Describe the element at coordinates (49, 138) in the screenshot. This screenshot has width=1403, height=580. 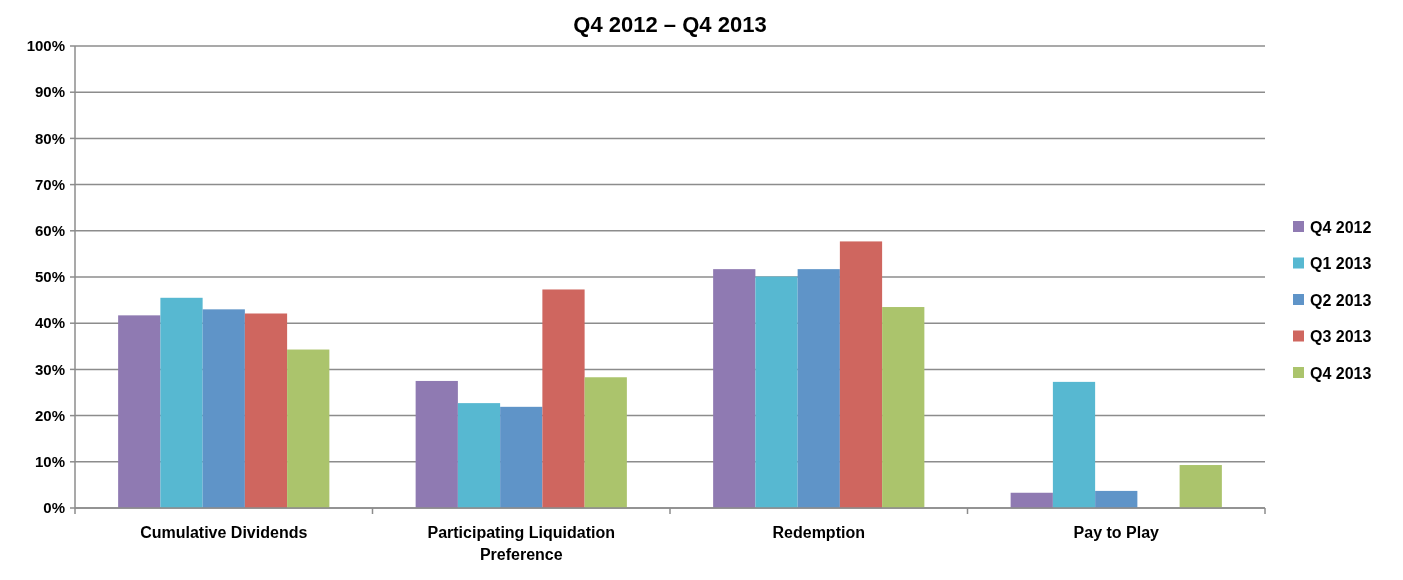
I see `y-tick-label: 80%` at that location.